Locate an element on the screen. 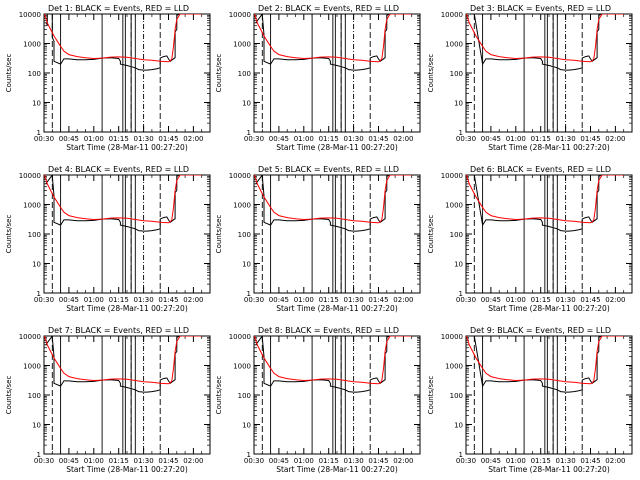 This screenshot has height=480, width=640. panel-title: Det 1: BLACK = Events, RED = LLD is located at coordinates (118, 8).